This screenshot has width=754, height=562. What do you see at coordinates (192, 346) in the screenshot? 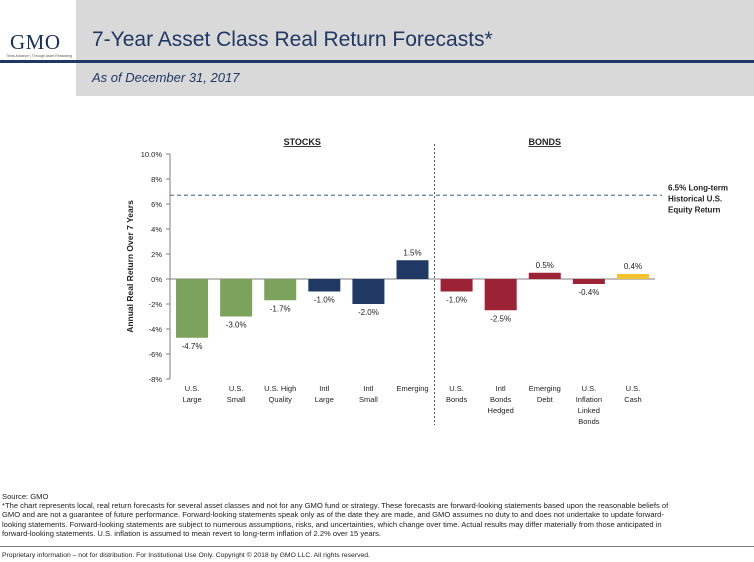
I see `bar-value-label: -4.7%` at bounding box center [192, 346].